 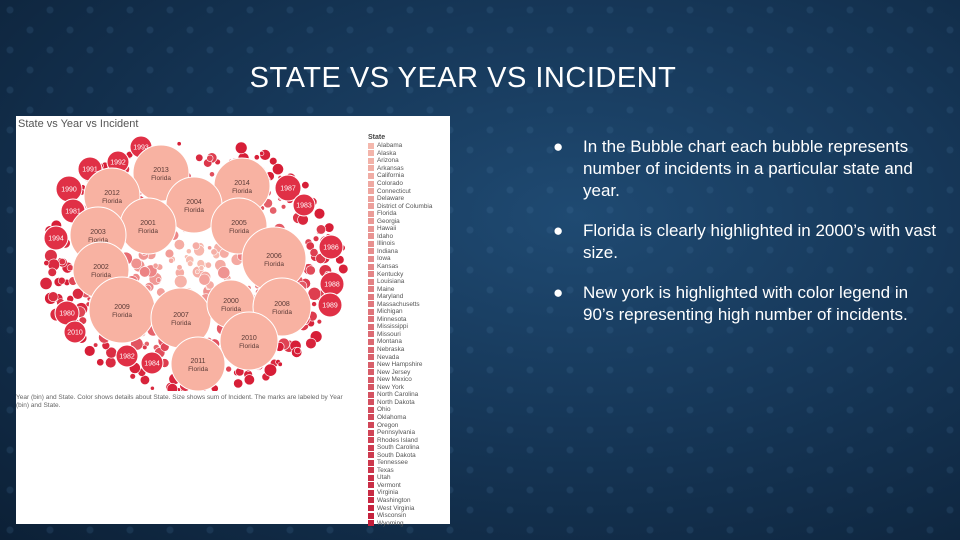 I want to click on legend-label: Rhodes Island, so click(x=397, y=440).